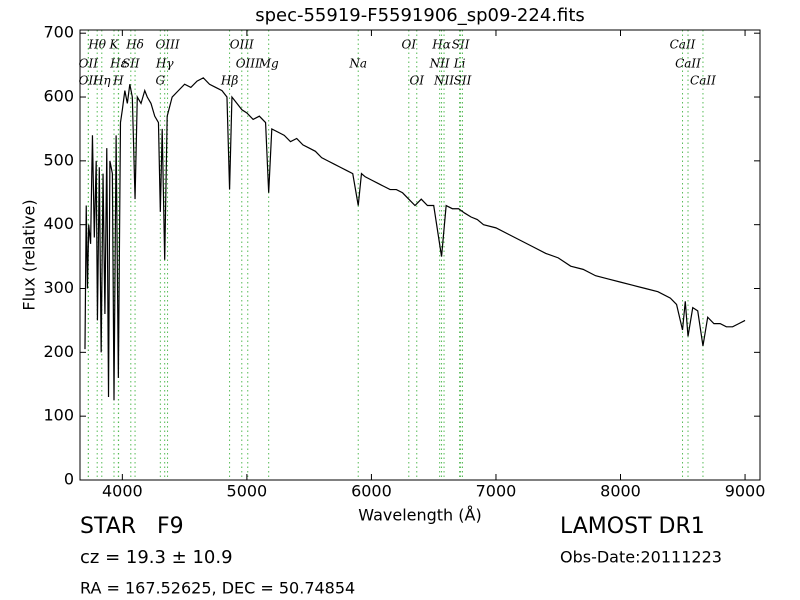  What do you see at coordinates (96, 45) in the screenshot?
I see `spectral-line-label: Hθ` at bounding box center [96, 45].